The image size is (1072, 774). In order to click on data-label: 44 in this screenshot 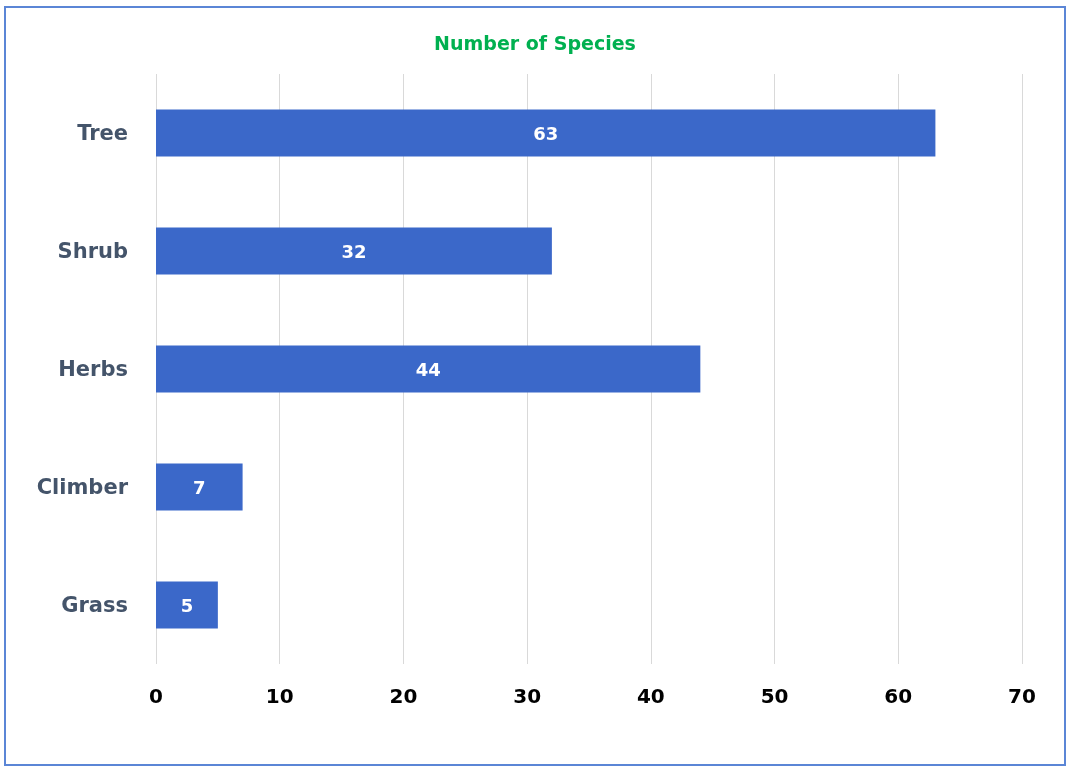, I will do `click(428, 369)`.